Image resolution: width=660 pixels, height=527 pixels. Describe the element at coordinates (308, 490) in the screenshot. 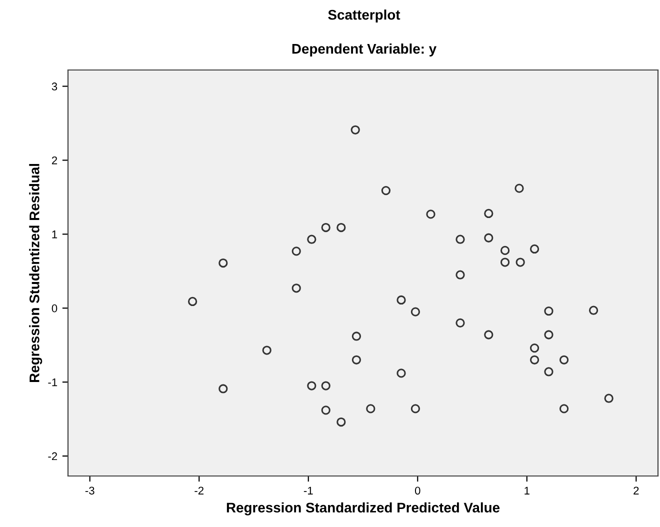

I see `x-tick-label: -1` at that location.